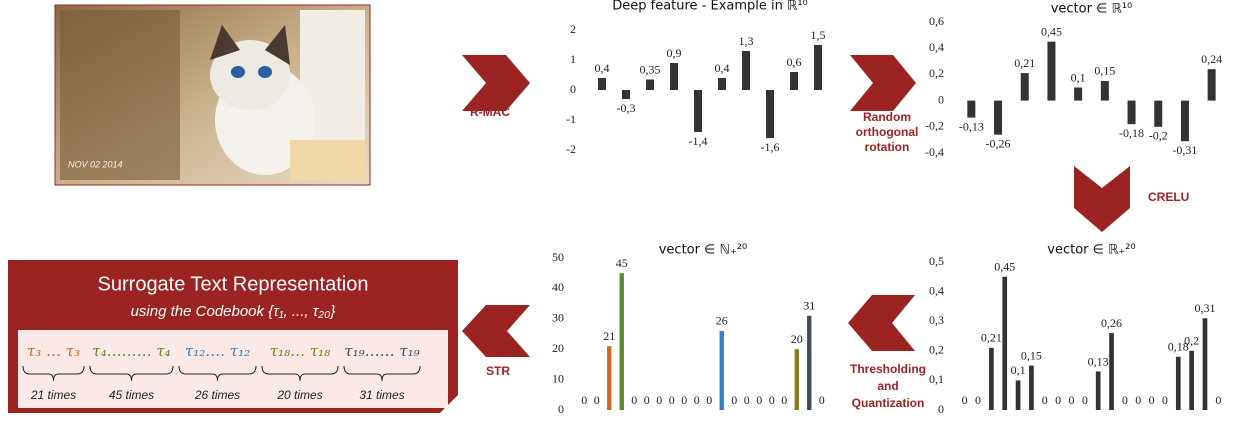  What do you see at coordinates (991, 338) in the screenshot?
I see `value-label: 0,21` at bounding box center [991, 338].